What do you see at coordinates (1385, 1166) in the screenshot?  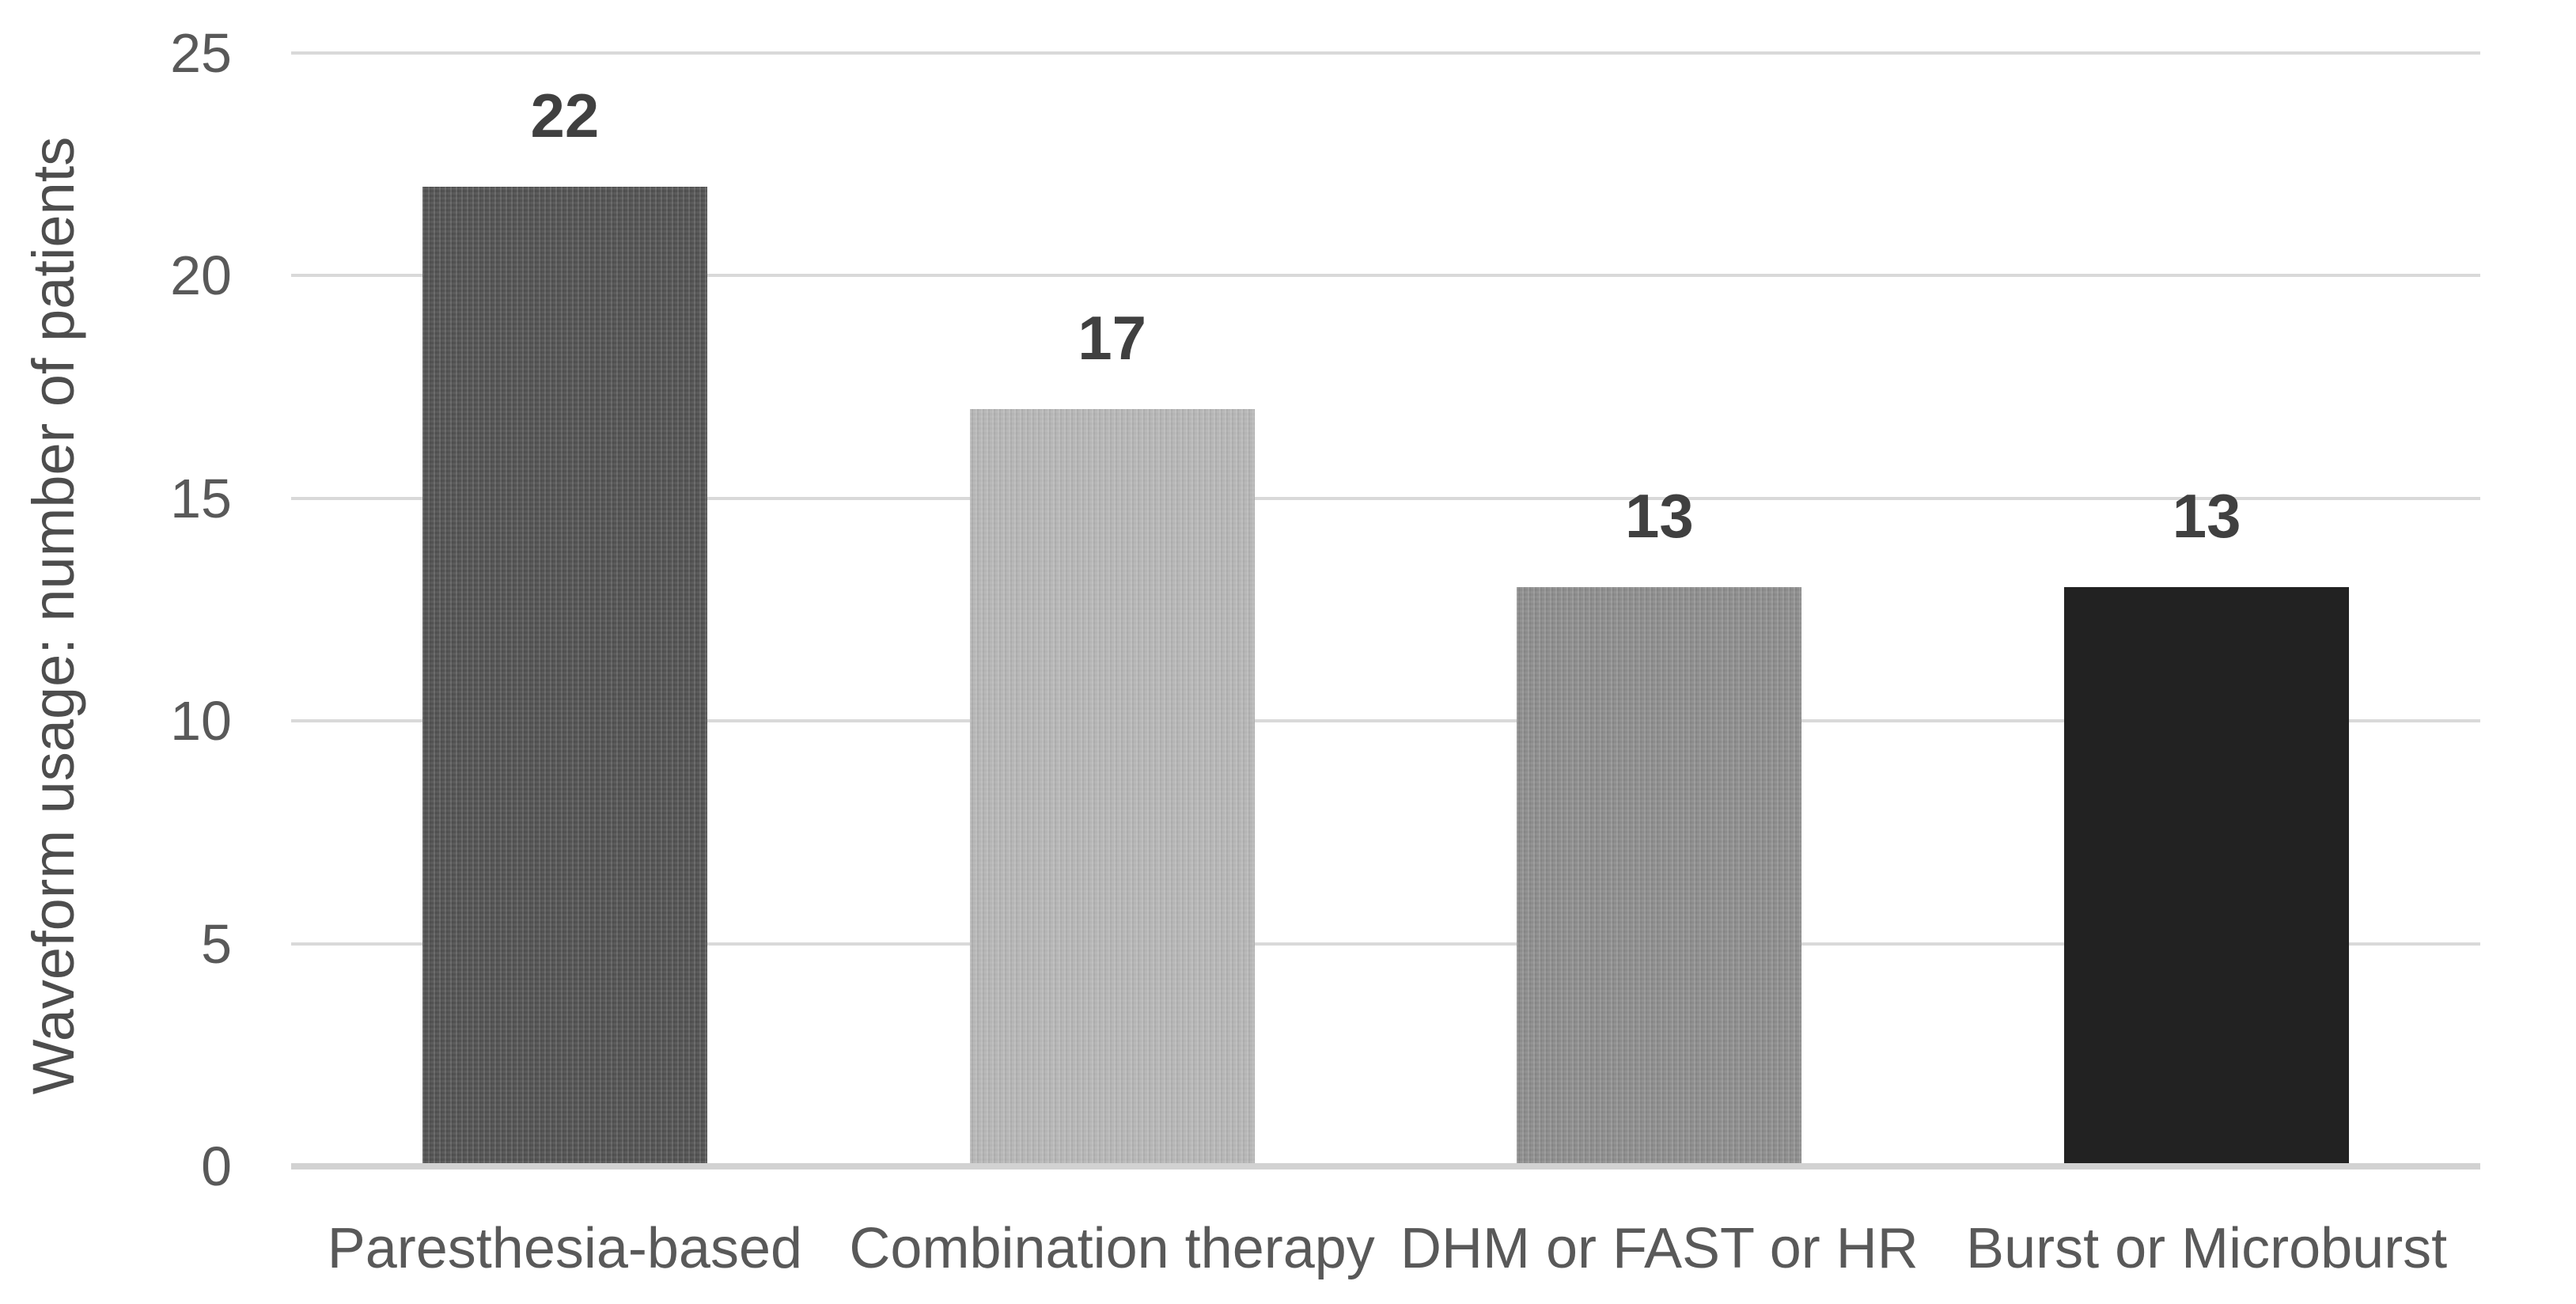 I see `x-axis-line` at bounding box center [1385, 1166].